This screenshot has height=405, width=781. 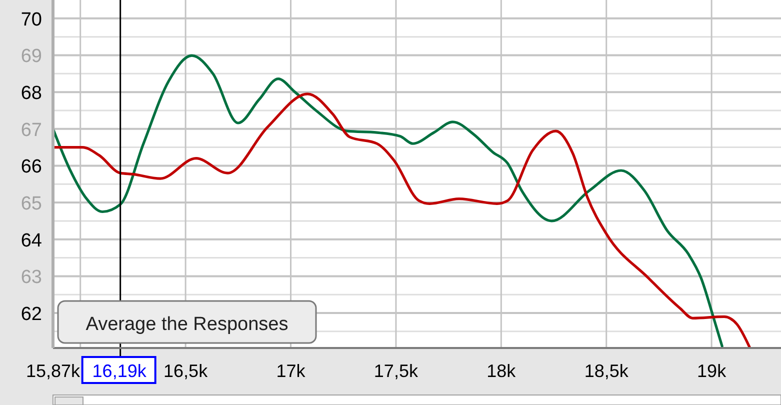 What do you see at coordinates (291, 371) in the screenshot?
I see `x-tick-label: 17k` at bounding box center [291, 371].